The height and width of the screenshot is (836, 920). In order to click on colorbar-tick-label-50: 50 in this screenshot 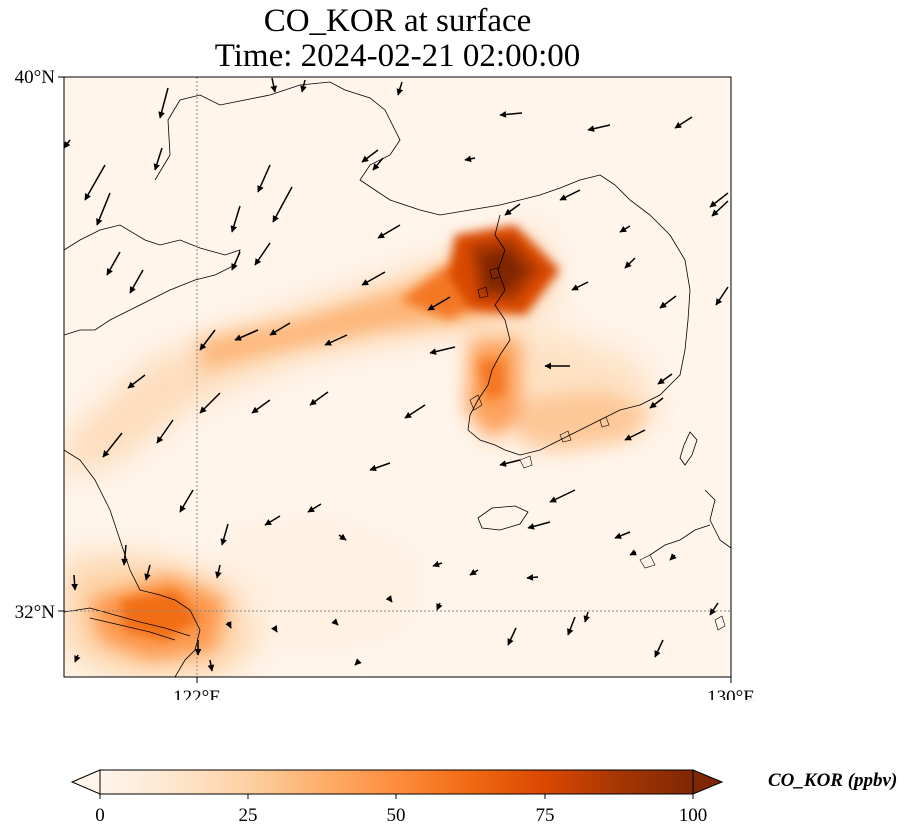, I will do `click(396, 815)`.